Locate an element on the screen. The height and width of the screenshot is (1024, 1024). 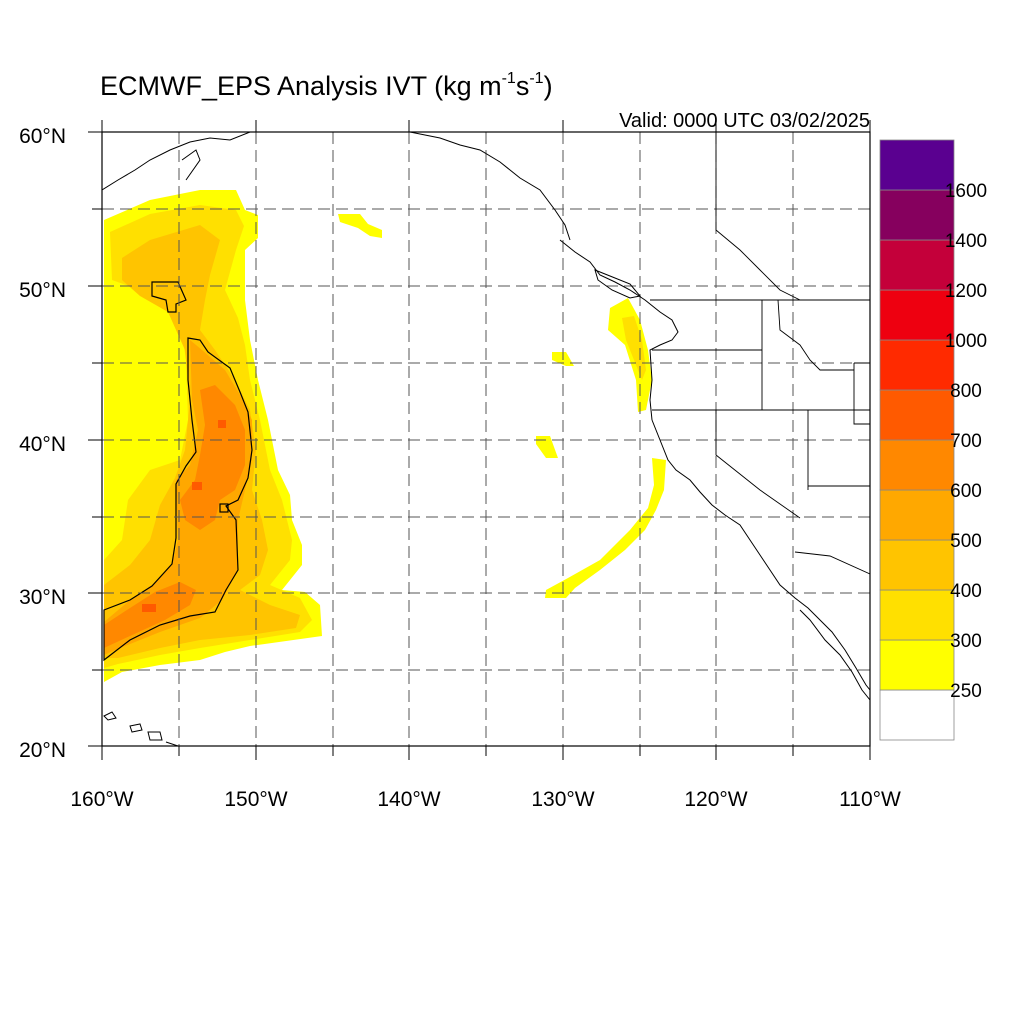
lon-label: 160°W is located at coordinates (101, 799).